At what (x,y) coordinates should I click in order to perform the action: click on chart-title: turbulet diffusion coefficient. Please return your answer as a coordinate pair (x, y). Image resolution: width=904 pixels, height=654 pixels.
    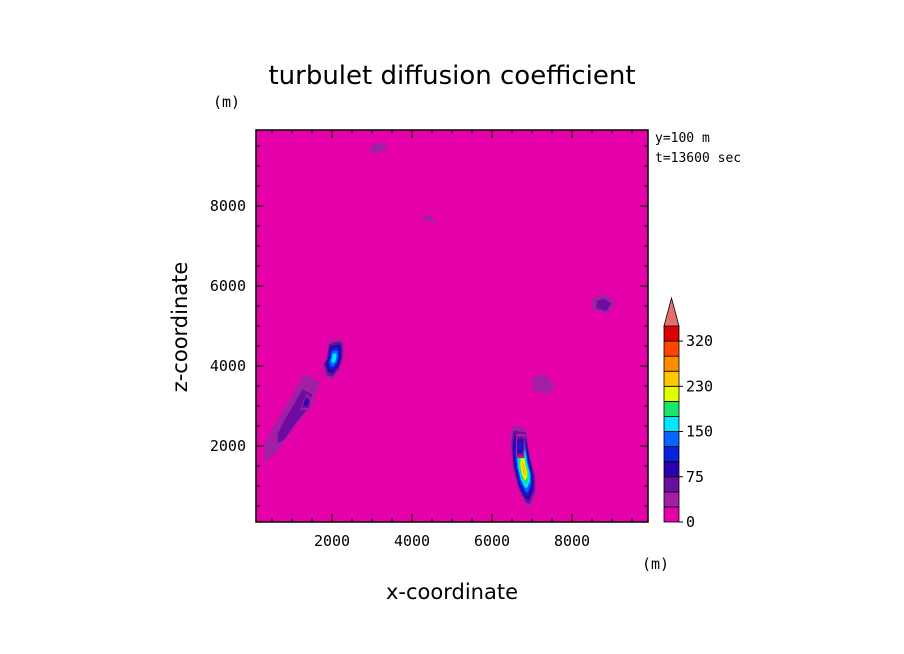
    Looking at the image, I should click on (451, 76).